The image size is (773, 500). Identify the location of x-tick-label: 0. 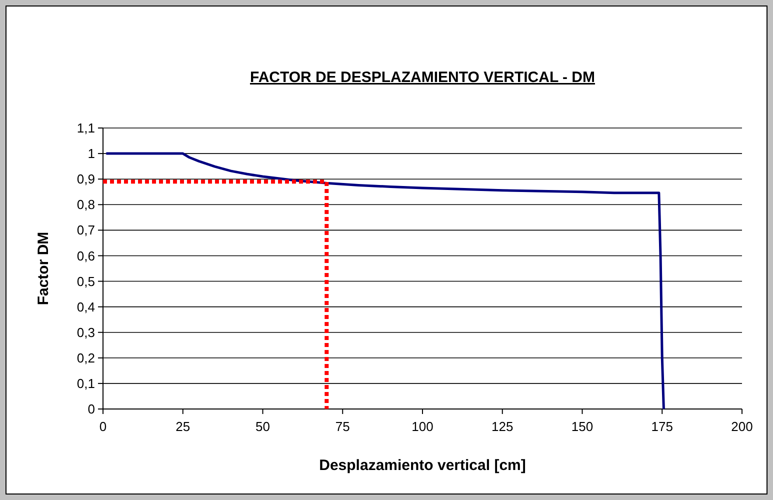
(103, 426).